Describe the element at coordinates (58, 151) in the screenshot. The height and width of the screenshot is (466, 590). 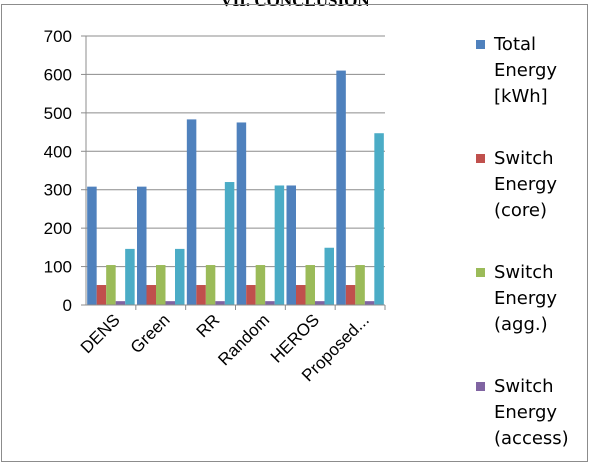
I see `y-tick-label: 400` at that location.